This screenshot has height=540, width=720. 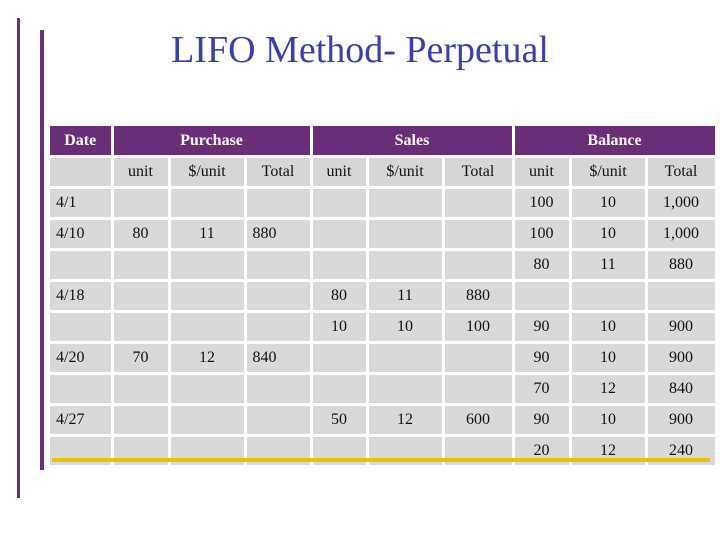 What do you see at coordinates (82, 203) in the screenshot?
I see `cell-date: 4/1` at bounding box center [82, 203].